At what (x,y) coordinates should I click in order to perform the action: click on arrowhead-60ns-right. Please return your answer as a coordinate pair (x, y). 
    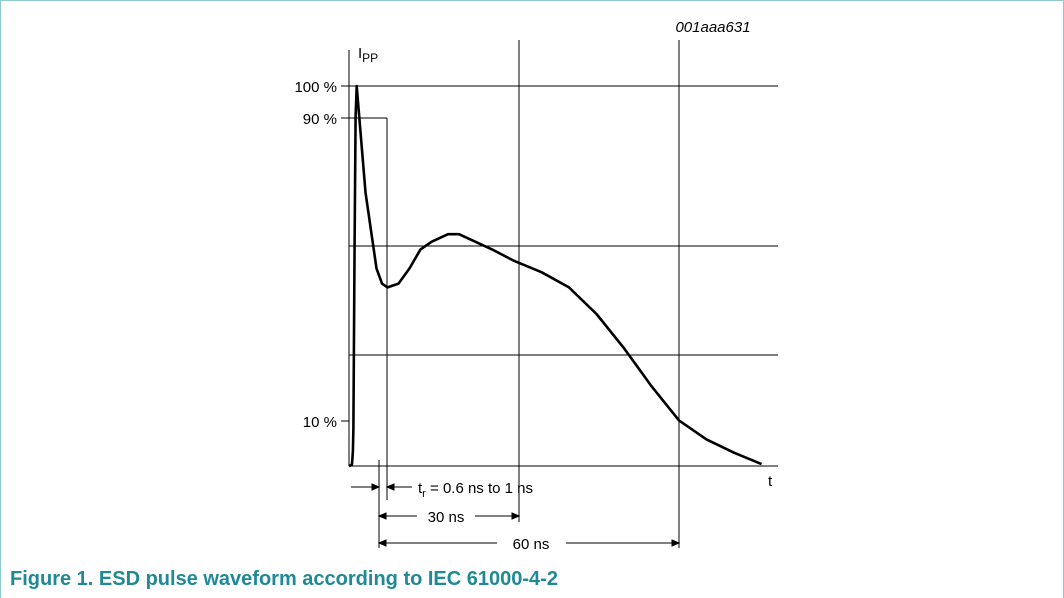
    Looking at the image, I should click on (676, 543).